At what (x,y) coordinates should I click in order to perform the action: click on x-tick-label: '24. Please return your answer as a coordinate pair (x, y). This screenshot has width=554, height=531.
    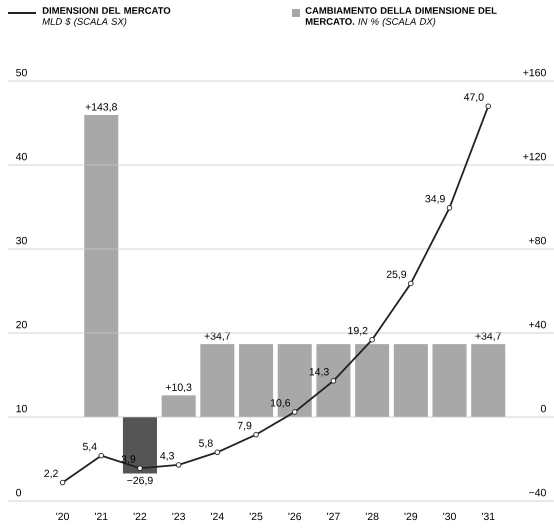
    Looking at the image, I should click on (217, 516).